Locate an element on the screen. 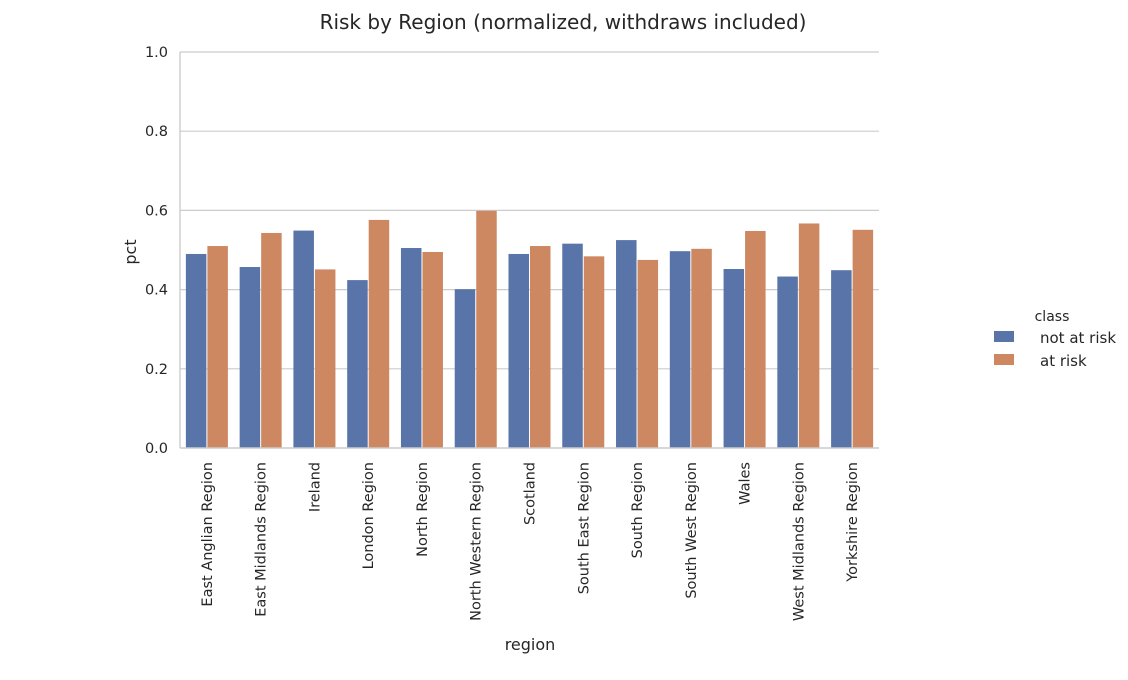 Image resolution: width=1128 pixels, height=680 pixels. x-tick-label: East Midlands Region is located at coordinates (262, 539).